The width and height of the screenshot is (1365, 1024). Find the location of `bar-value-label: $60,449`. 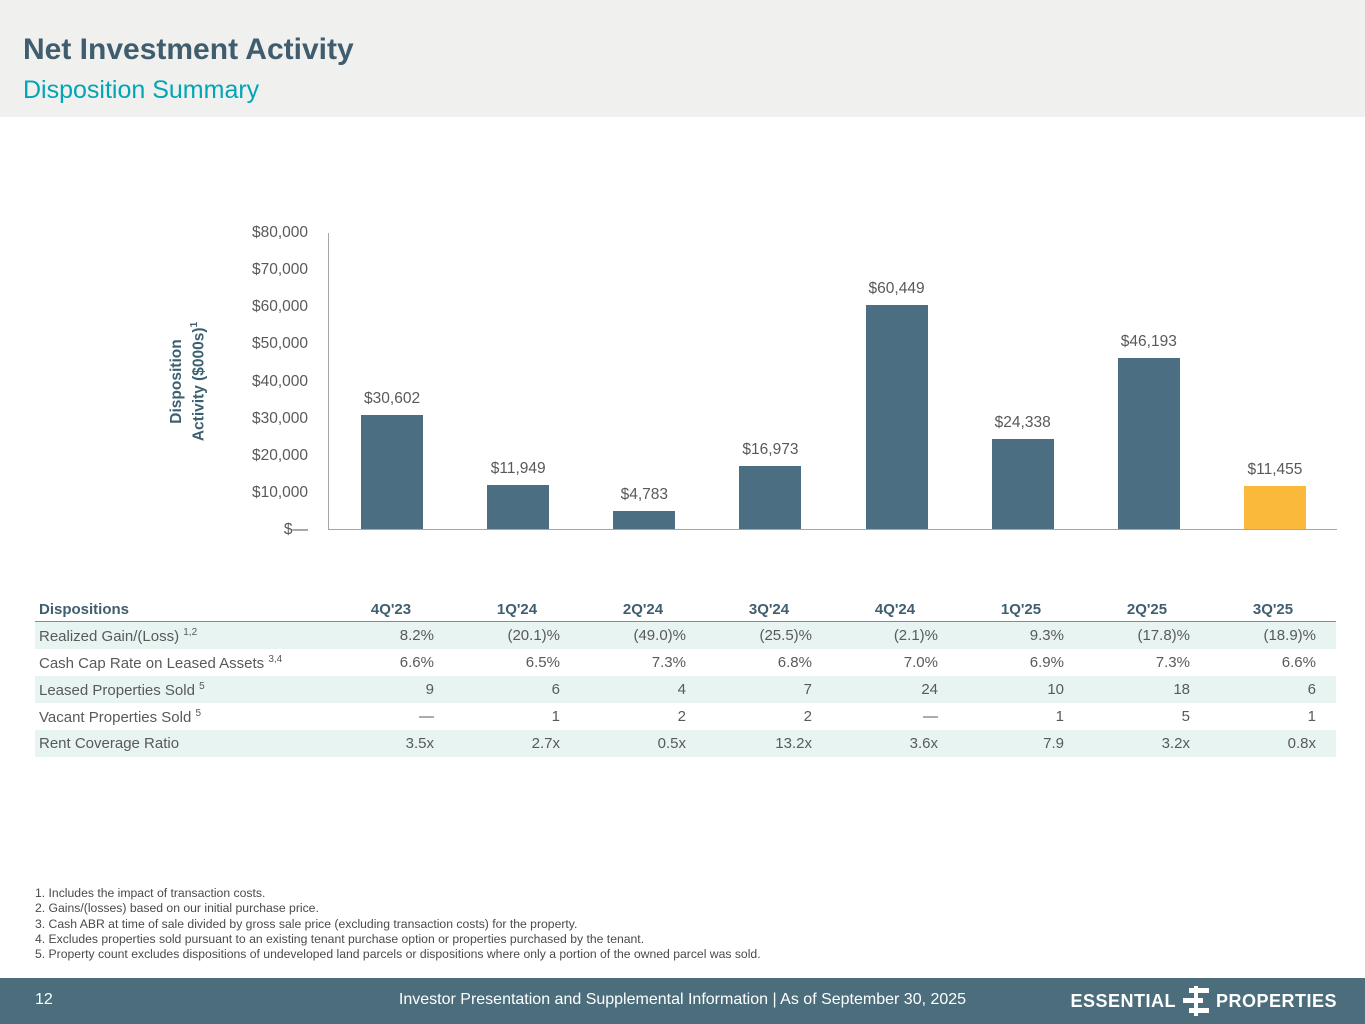

bar-value-label: $60,449 is located at coordinates (896, 288).